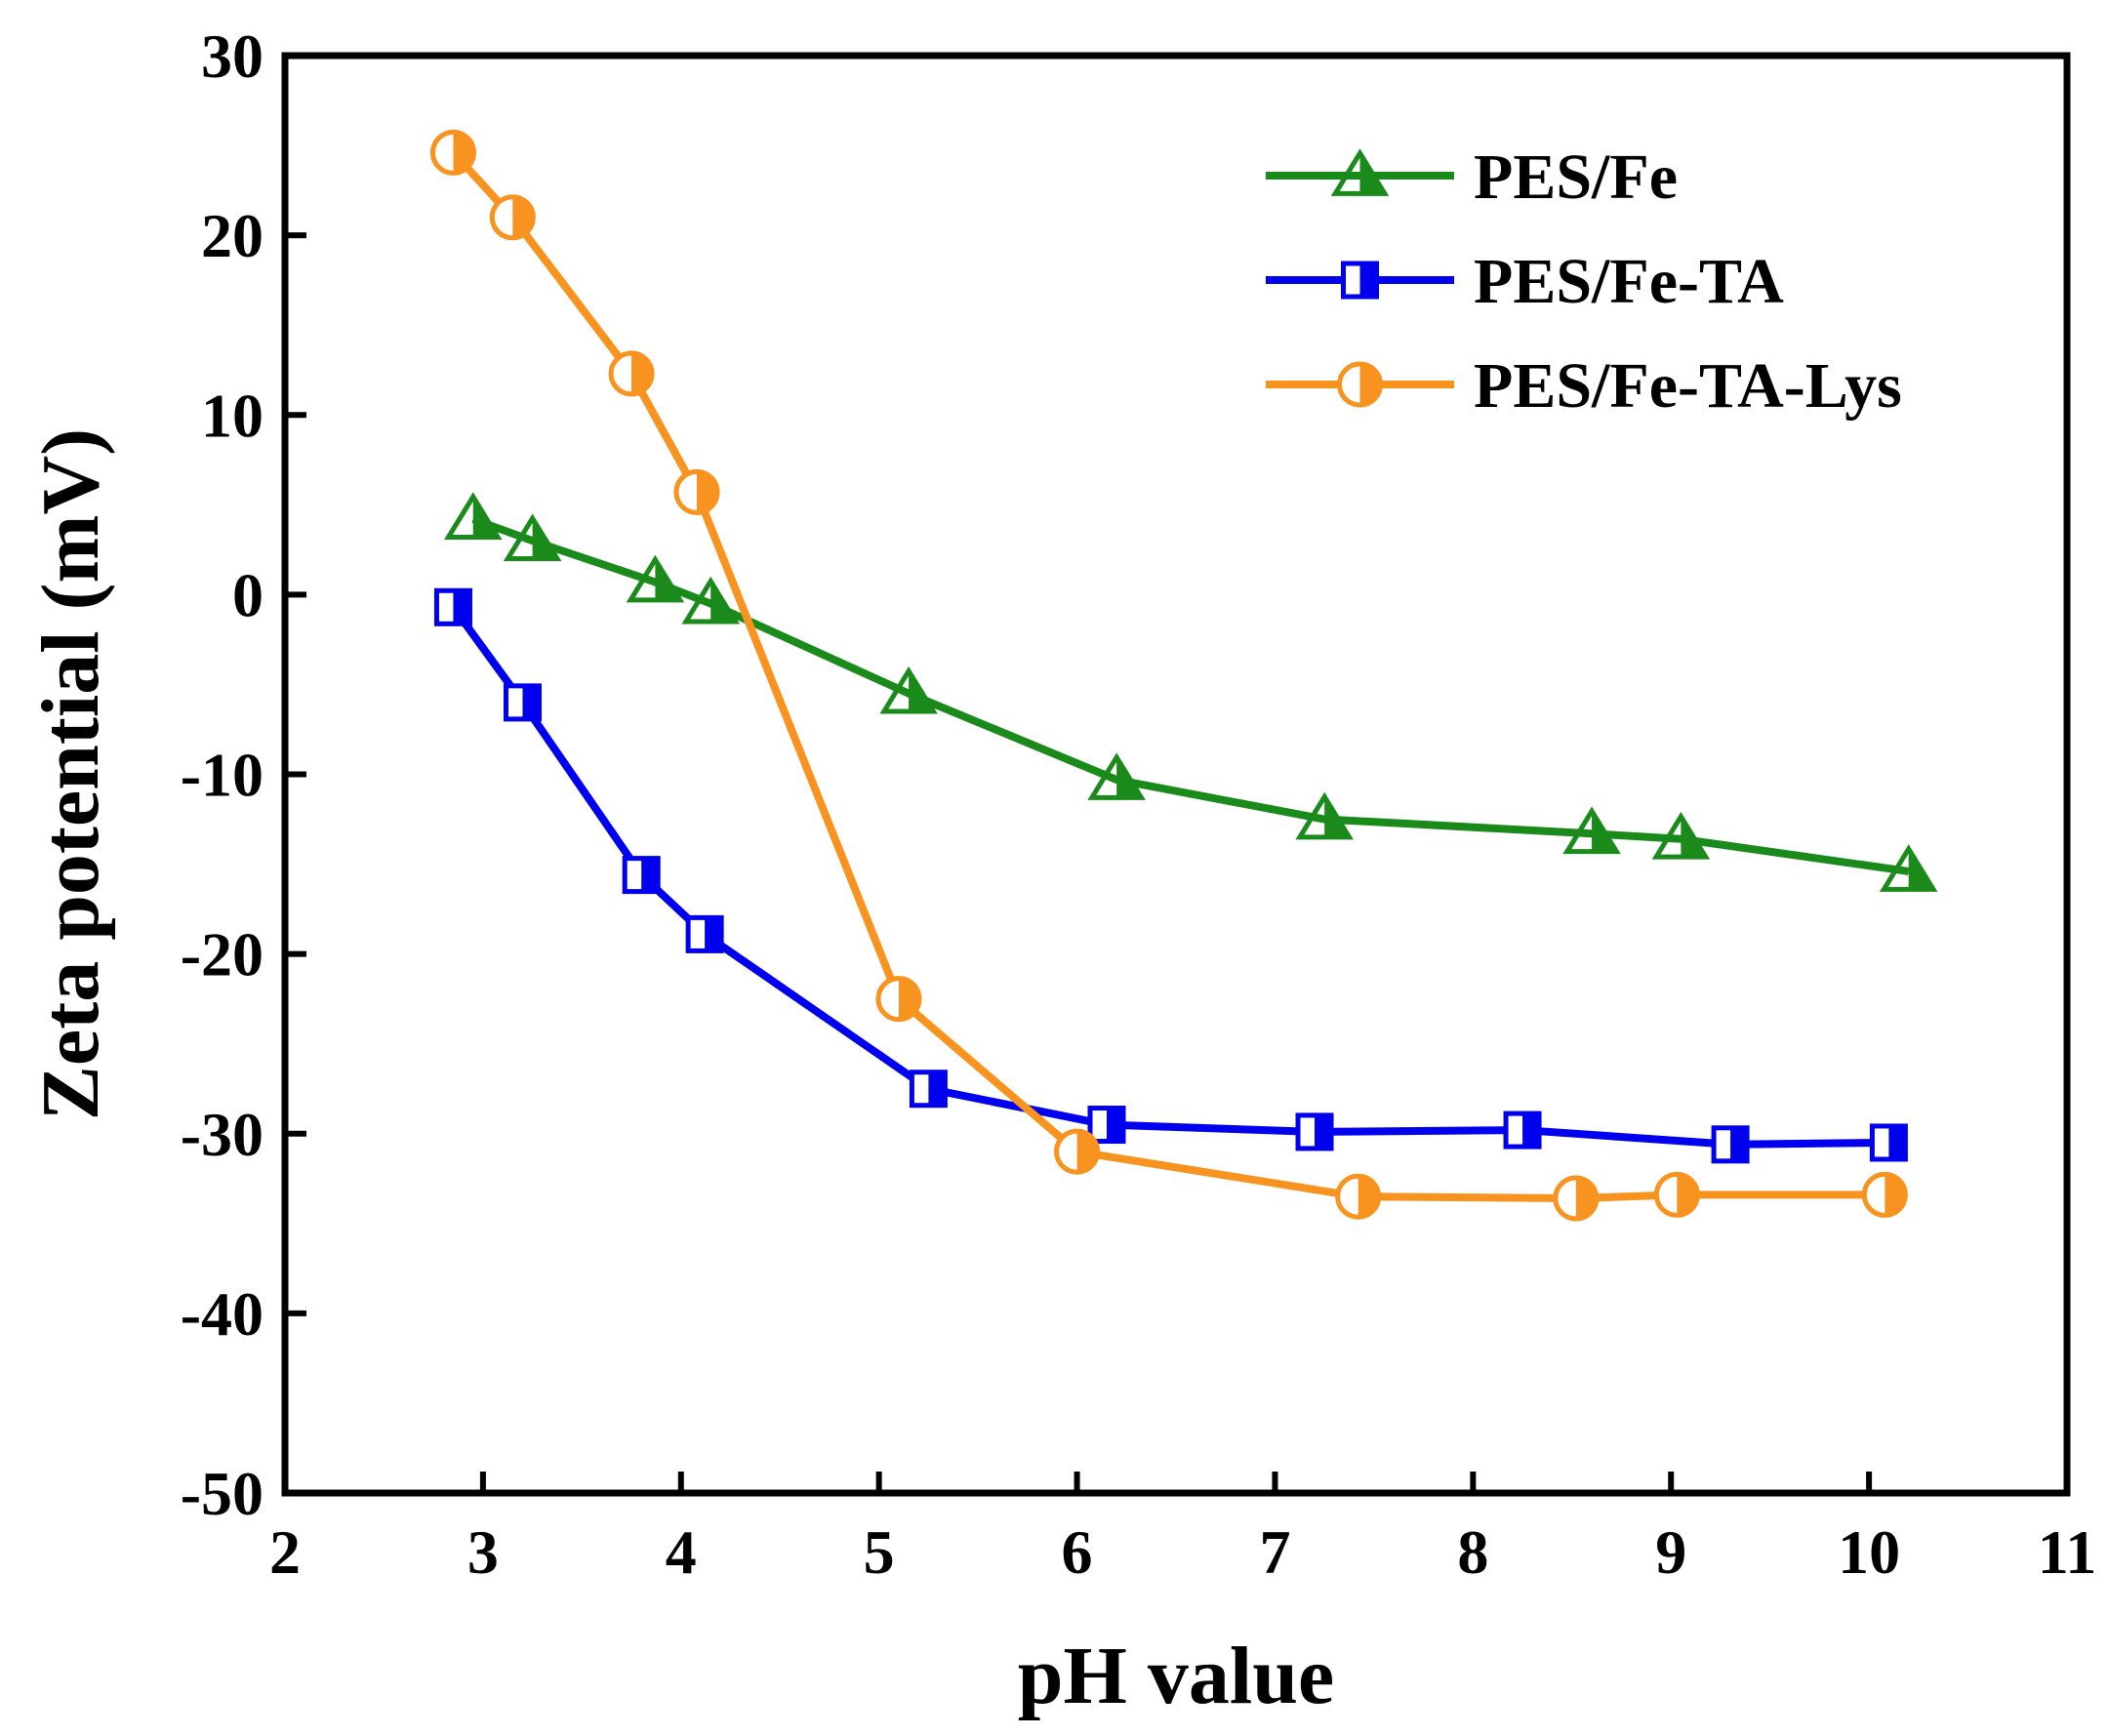 Image resolution: width=2108 pixels, height=1736 pixels. What do you see at coordinates (223, 775) in the screenshot?
I see `y-tick-label: -10` at bounding box center [223, 775].